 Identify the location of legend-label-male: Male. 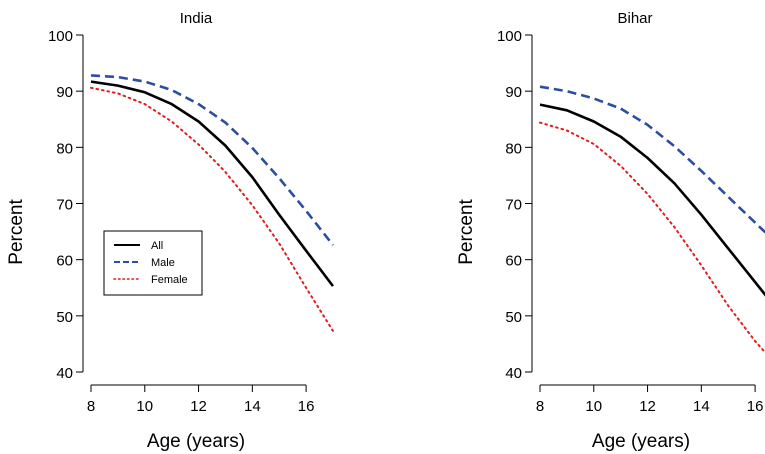
(163, 263).